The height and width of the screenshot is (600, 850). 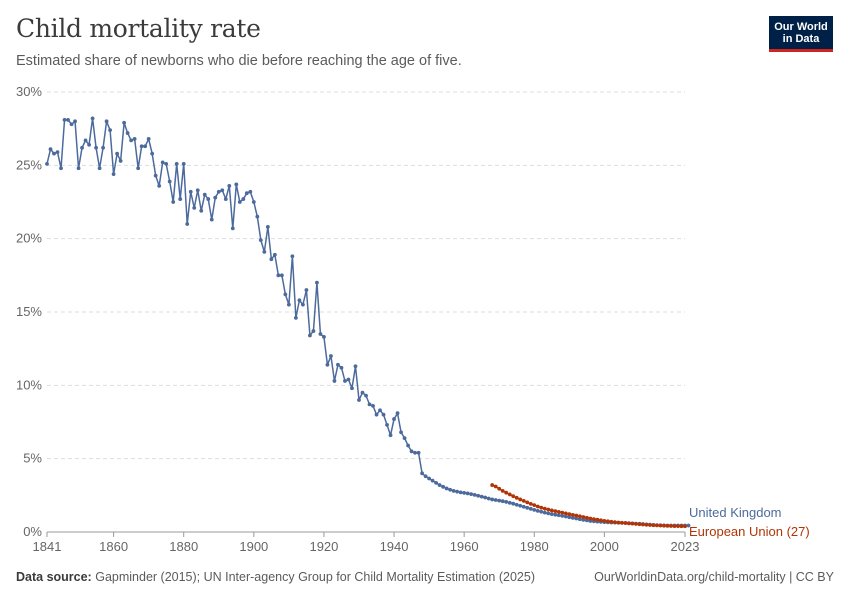 What do you see at coordinates (464, 546) in the screenshot?
I see `x-tick-label: 1960` at bounding box center [464, 546].